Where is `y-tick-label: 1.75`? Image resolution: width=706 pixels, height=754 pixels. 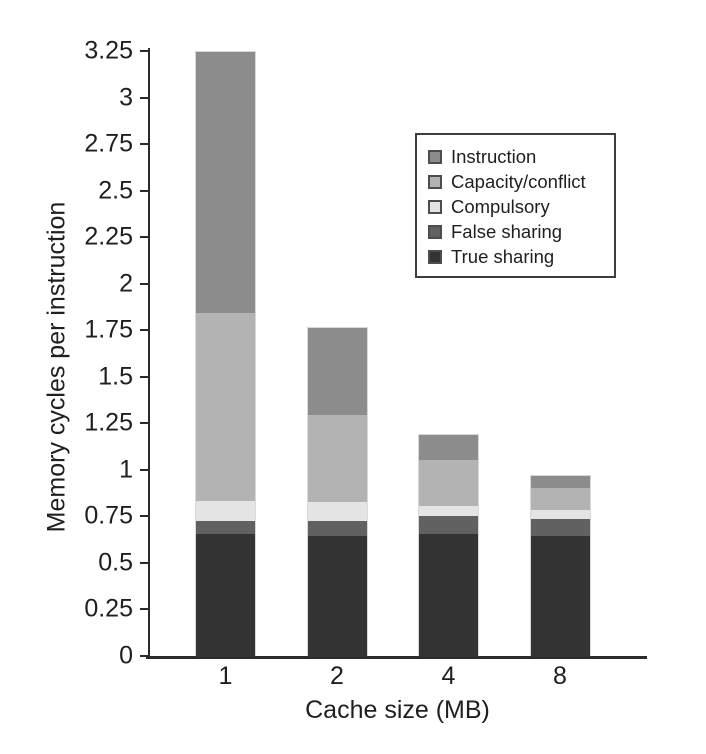
y-tick-label: 1.75 is located at coordinates (108, 329).